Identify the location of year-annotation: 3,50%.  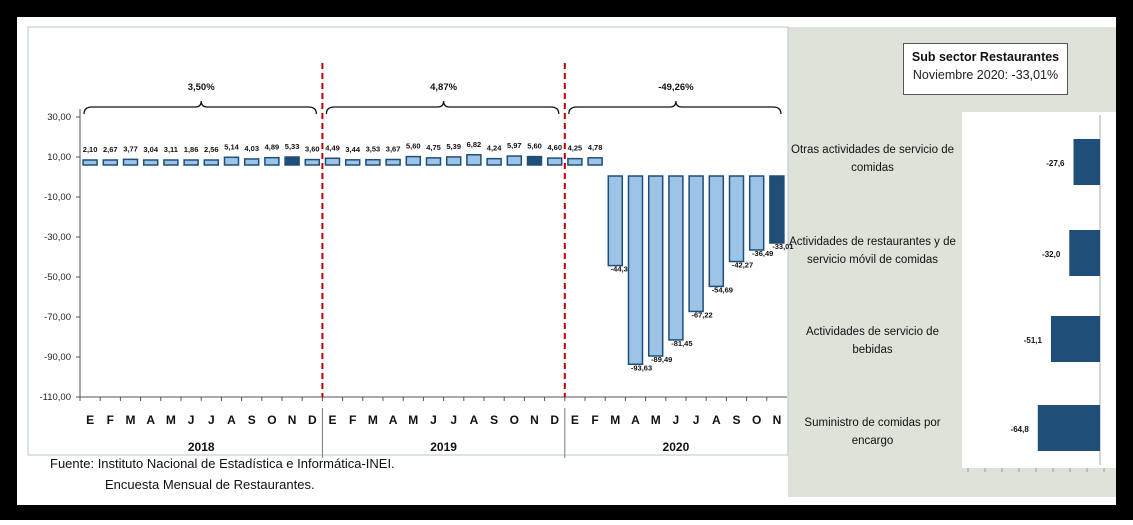
(201, 87).